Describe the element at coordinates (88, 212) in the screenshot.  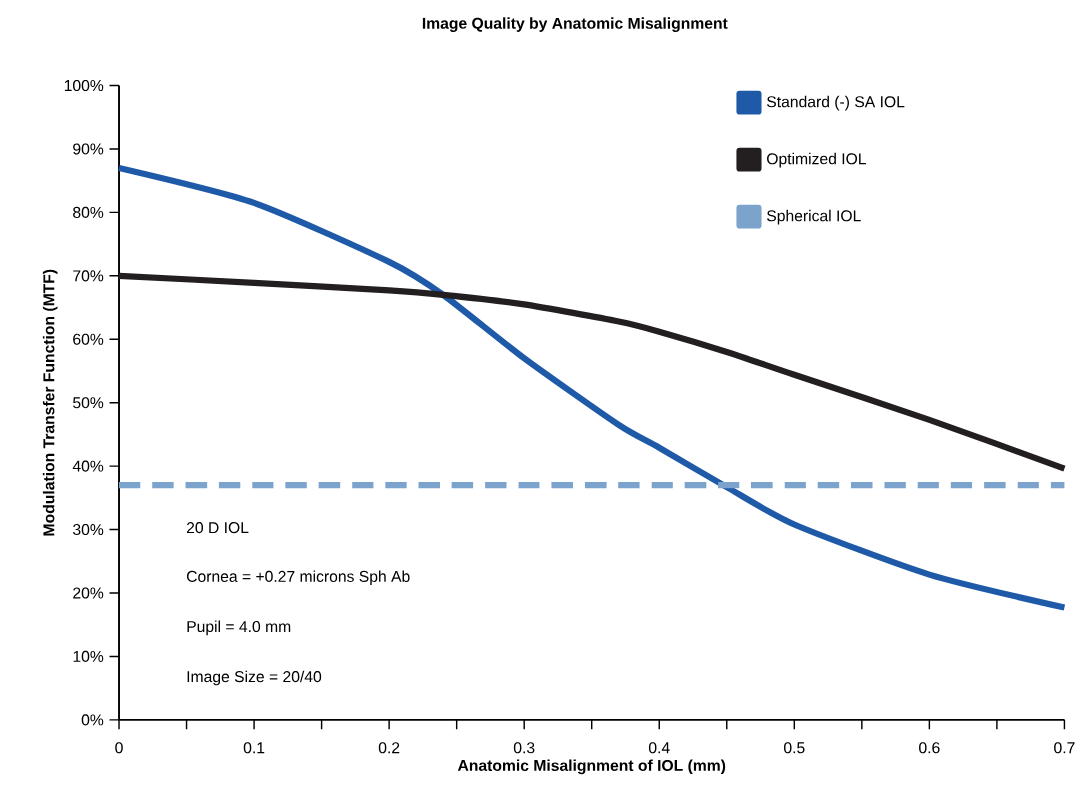
I see `y-tick-label: 80%` at that location.